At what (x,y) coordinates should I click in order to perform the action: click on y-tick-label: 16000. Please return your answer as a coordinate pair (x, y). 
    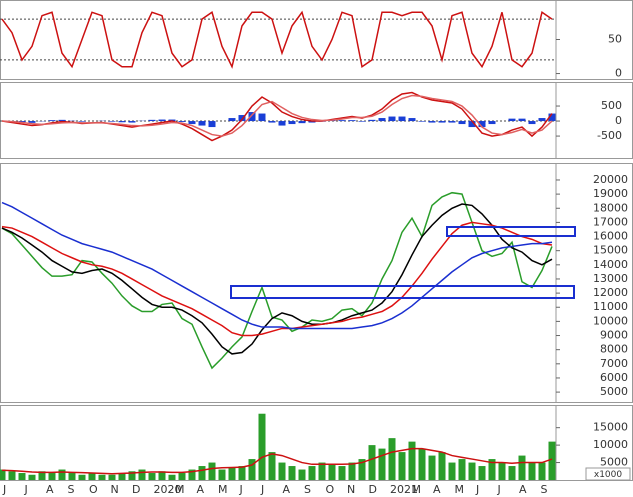
    Looking at the image, I should click on (610, 236).